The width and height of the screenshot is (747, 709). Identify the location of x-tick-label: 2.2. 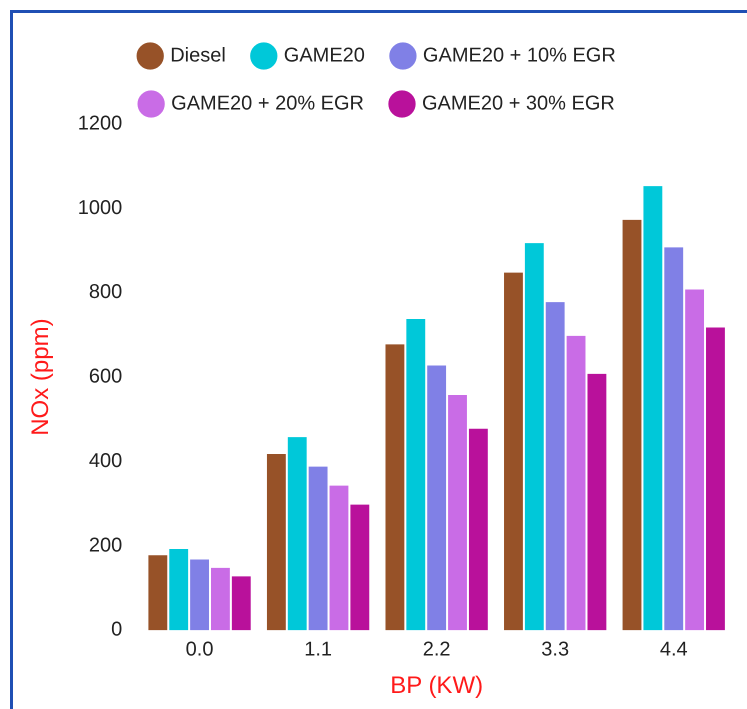
(436, 649).